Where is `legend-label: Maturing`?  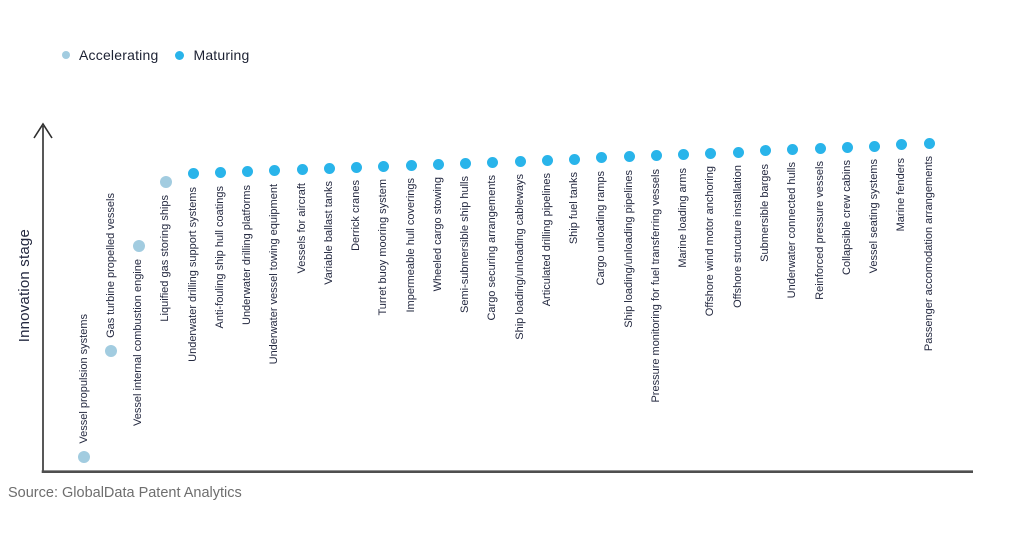 legend-label: Maturing is located at coordinates (221, 55).